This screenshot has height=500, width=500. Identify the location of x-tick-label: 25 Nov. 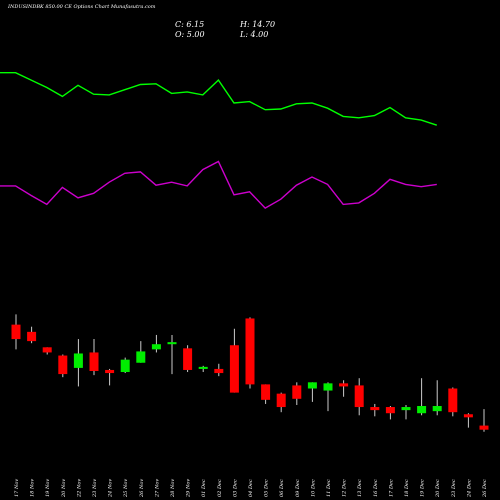
(126, 488).